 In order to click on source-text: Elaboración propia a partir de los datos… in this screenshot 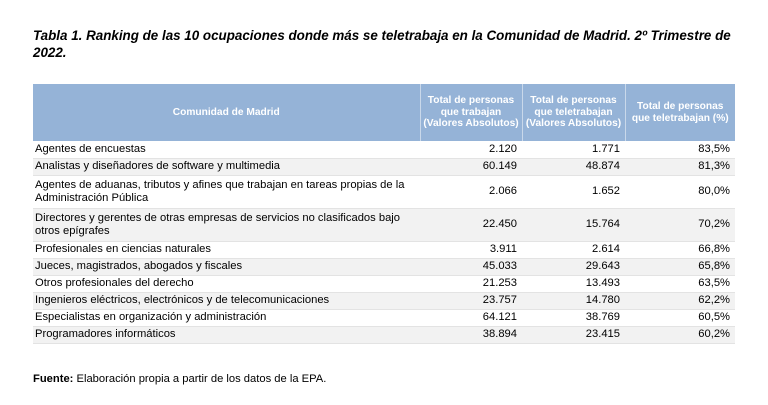, I will do `click(201, 379)`.